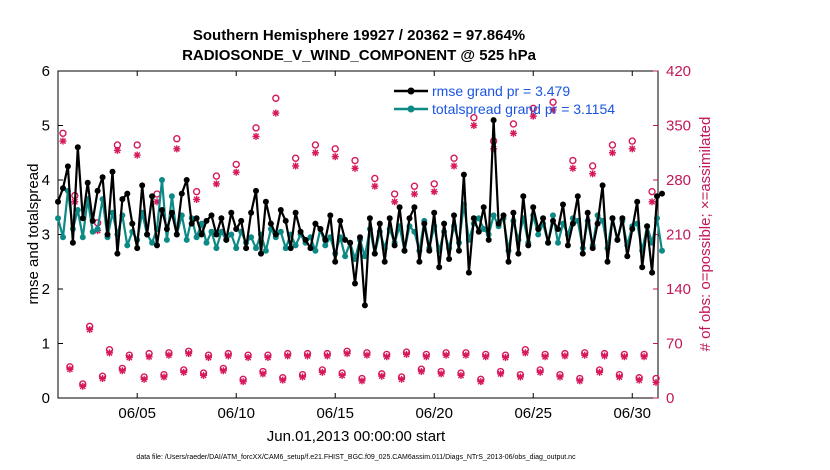 Image resolution: width=830 pixels, height=470 pixels. What do you see at coordinates (501, 91) in the screenshot?
I see `legend-rmse-label: rmse grand pr = 3.479` at bounding box center [501, 91].